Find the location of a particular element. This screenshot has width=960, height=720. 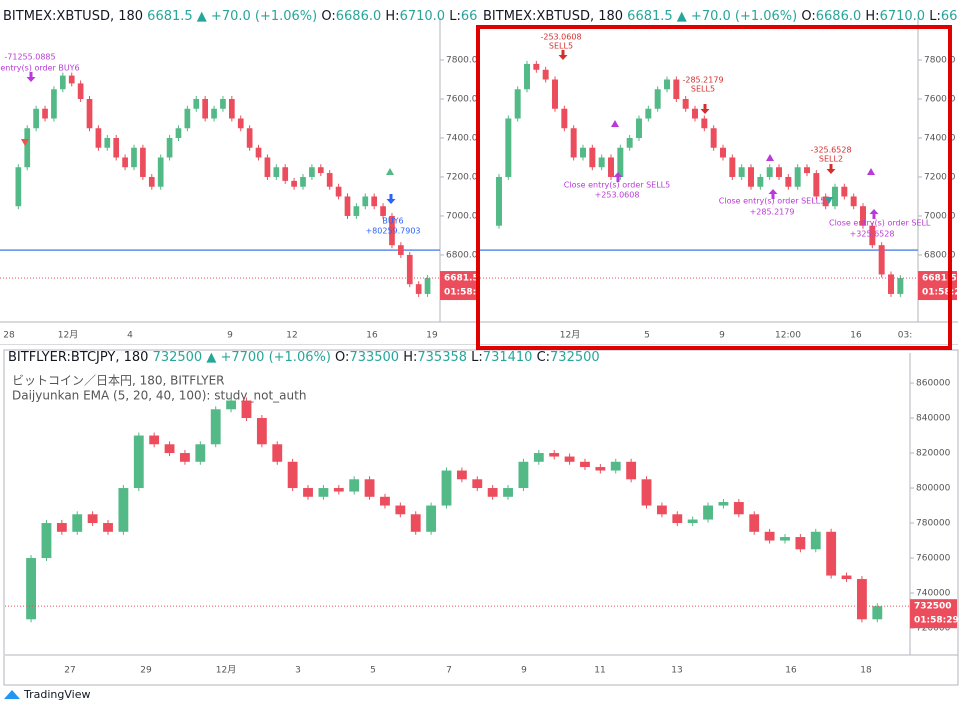

header-part: L: is located at coordinates (475, 357).